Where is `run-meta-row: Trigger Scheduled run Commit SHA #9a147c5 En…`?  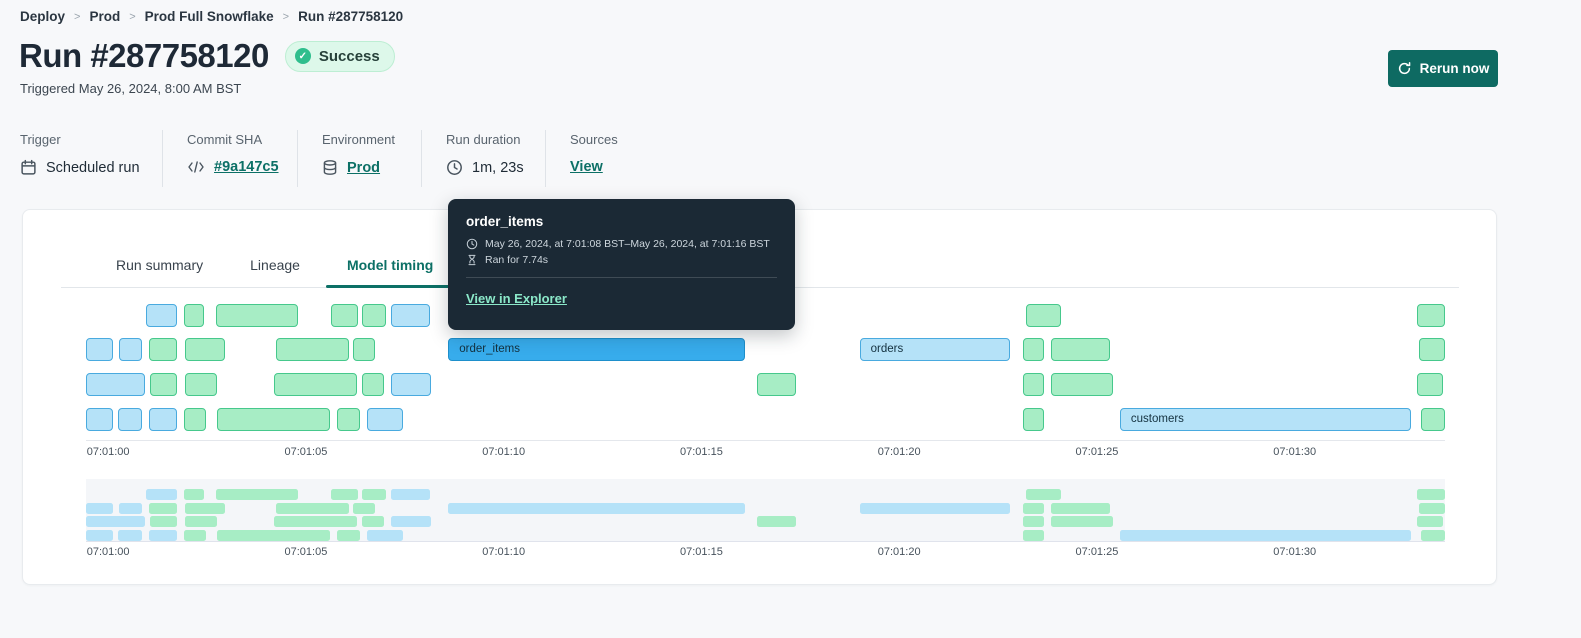 run-meta-row: Trigger Scheduled run Commit SHA #9a147c5 En… is located at coordinates (343, 158).